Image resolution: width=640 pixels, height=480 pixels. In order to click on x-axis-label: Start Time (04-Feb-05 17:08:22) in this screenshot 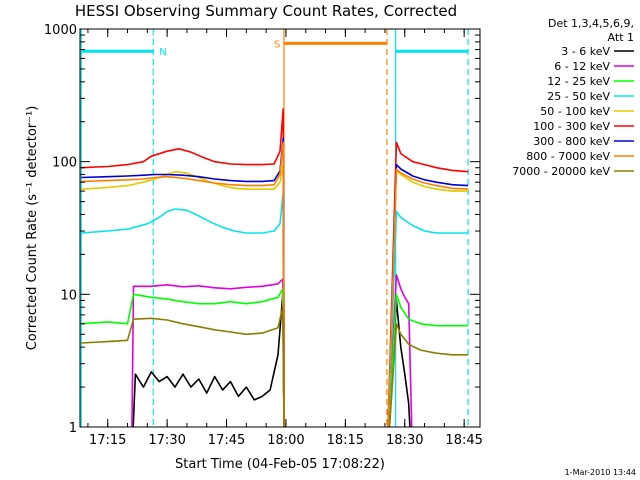, I will do `click(280, 464)`.